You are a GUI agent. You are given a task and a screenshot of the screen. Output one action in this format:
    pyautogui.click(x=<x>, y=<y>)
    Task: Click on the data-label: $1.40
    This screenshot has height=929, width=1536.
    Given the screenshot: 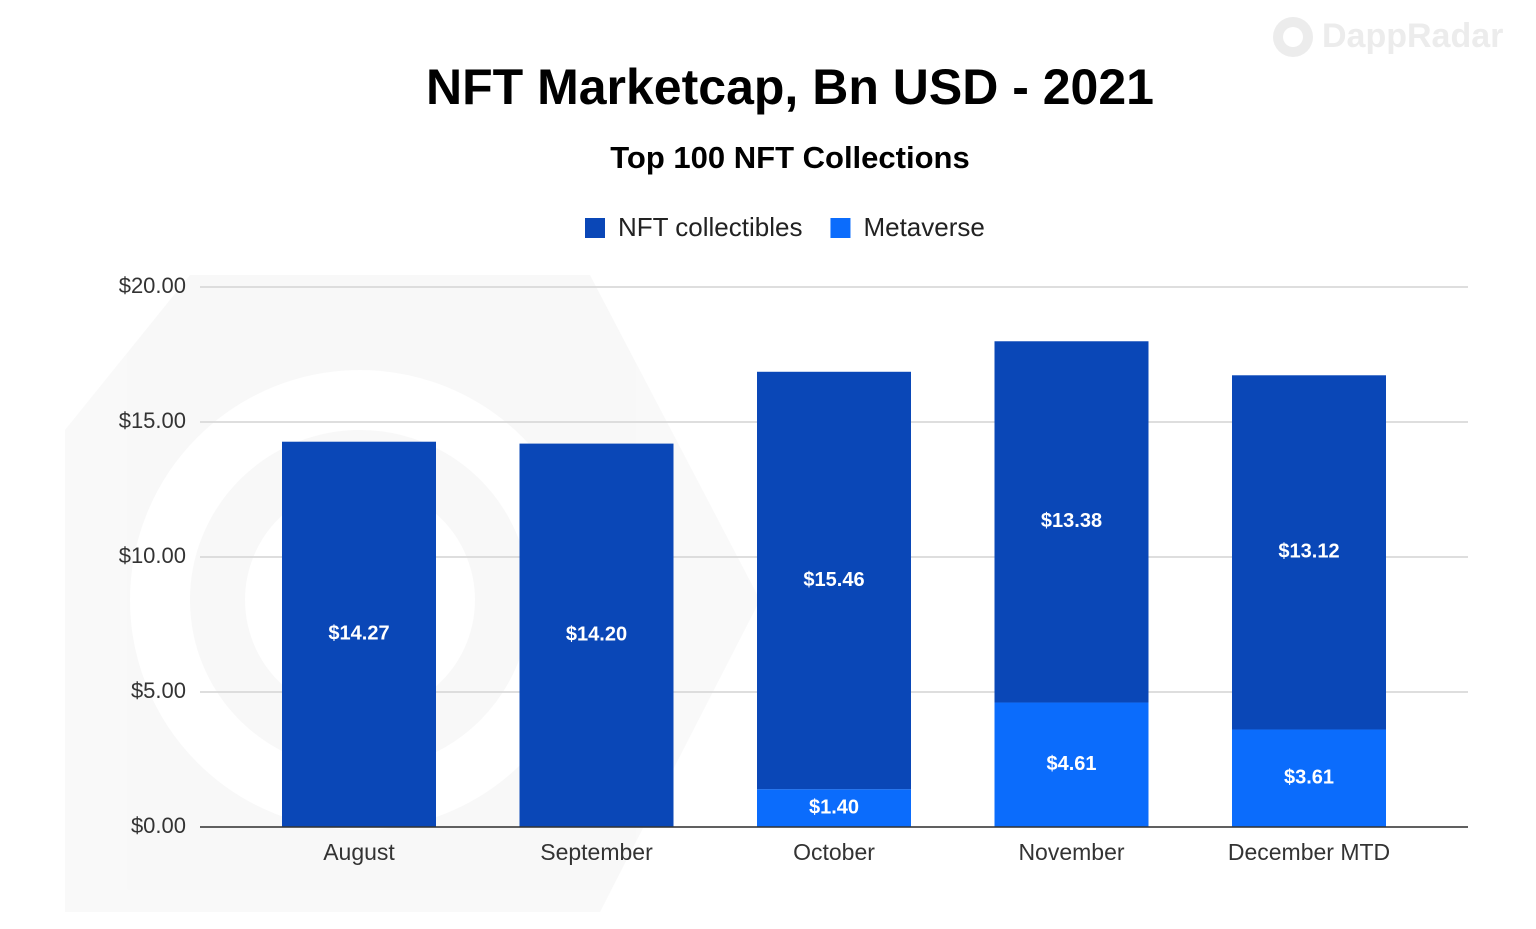 What is the action you would take?
    pyautogui.click(x=834, y=807)
    